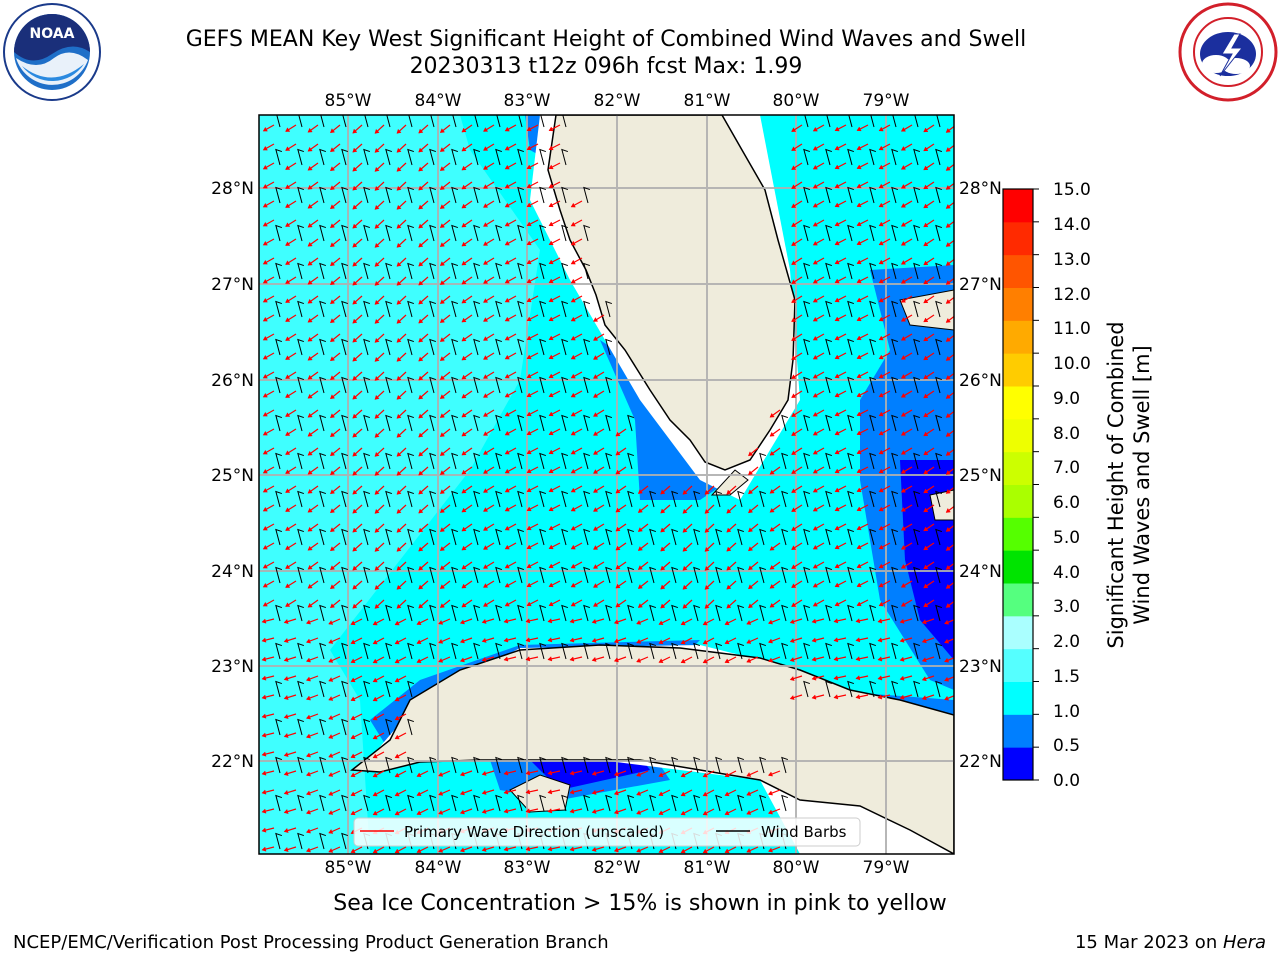 This screenshot has height=960, width=1280. What do you see at coordinates (1072, 295) in the screenshot?
I see `colorbar-tick-label: 12.0` at bounding box center [1072, 295].